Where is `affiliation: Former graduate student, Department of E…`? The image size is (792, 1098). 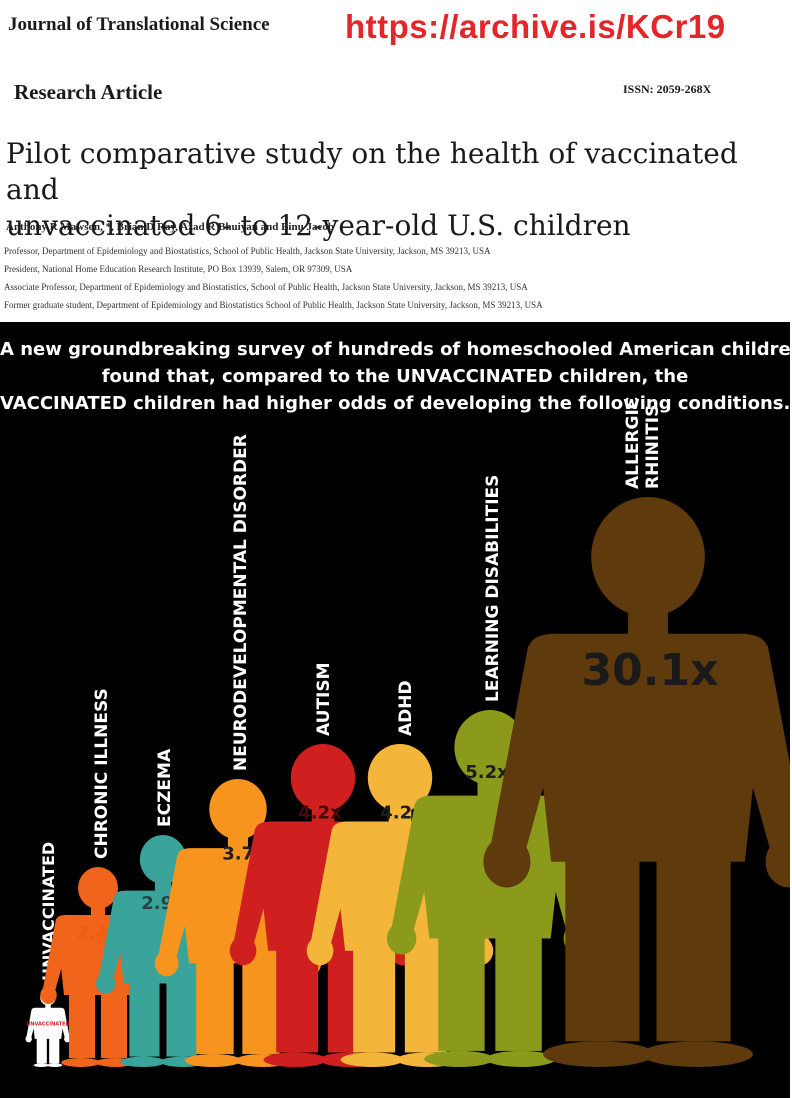 affiliation: Former graduate student, Department of E… is located at coordinates (273, 305).